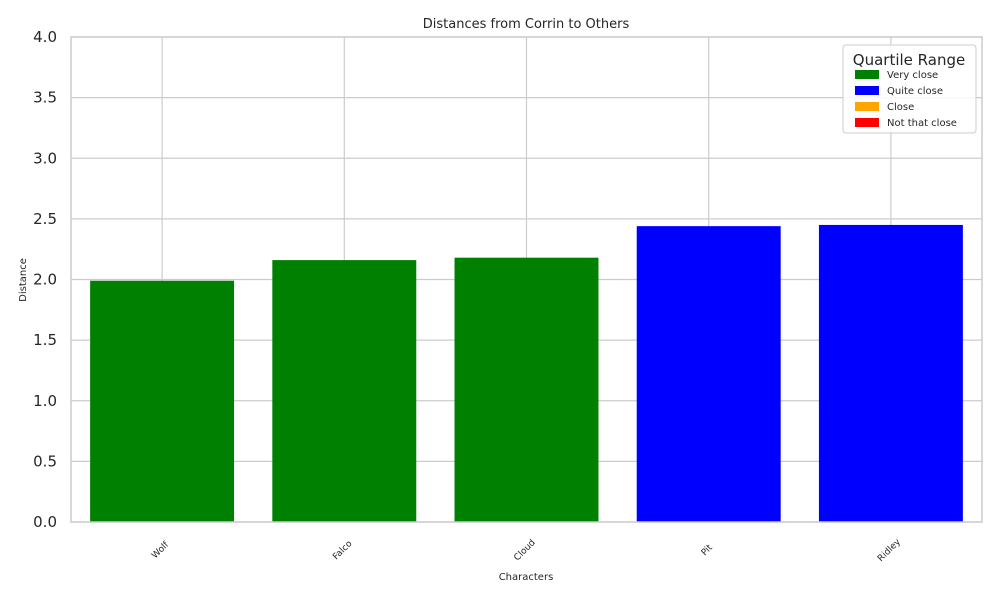 This screenshot has width=1000, height=600. I want to click on legend-entries: Very close Quite close Close Not that close, so click(906, 99).